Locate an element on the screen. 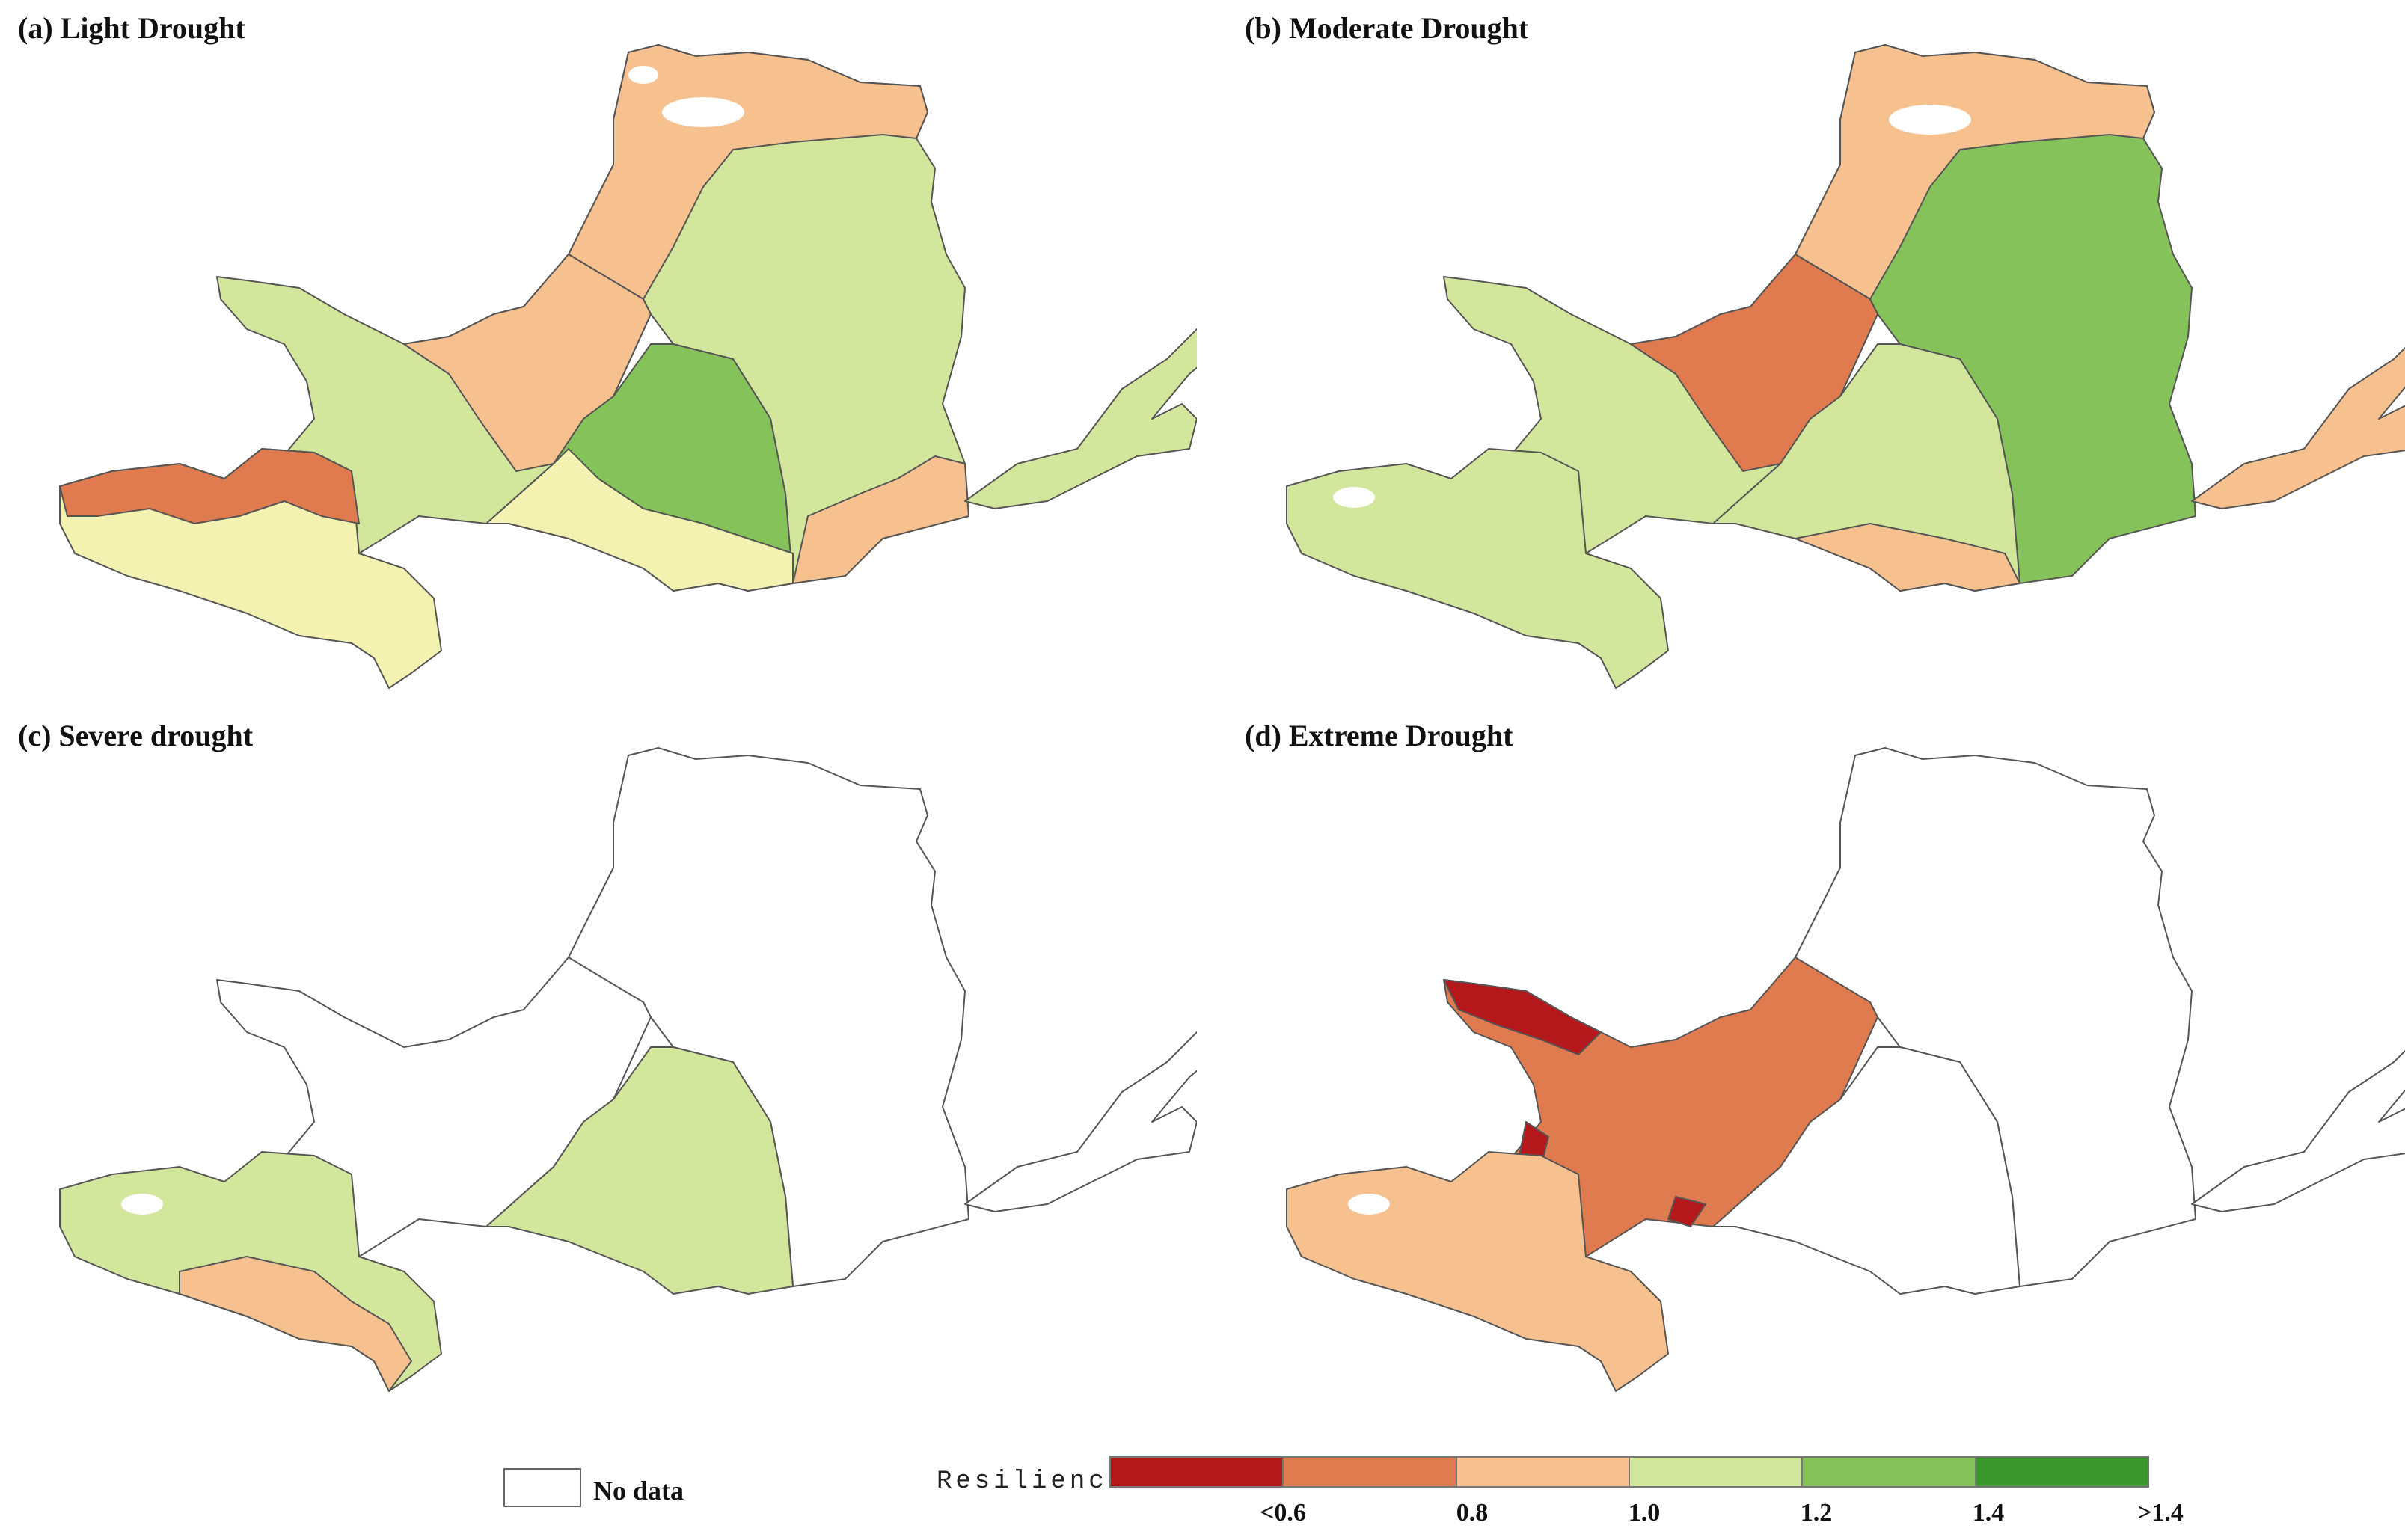 This screenshot has height=1540, width=2405. region-west-arid is located at coordinates (527, 363).